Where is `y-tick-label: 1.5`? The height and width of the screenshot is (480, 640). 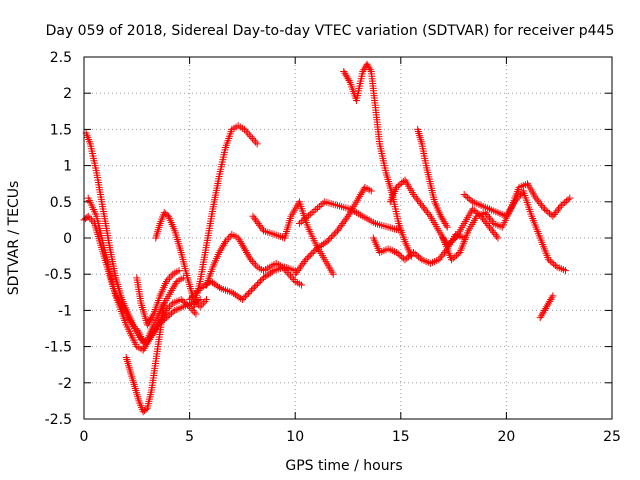
y-tick-label: 1.5 is located at coordinates (61, 130).